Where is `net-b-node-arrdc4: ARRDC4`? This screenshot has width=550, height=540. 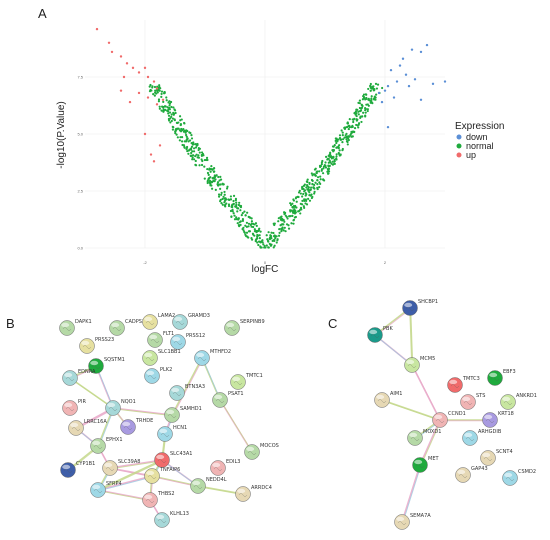
net-b-node-arrdc4: ARRDC4 is located at coordinates (253, 493).